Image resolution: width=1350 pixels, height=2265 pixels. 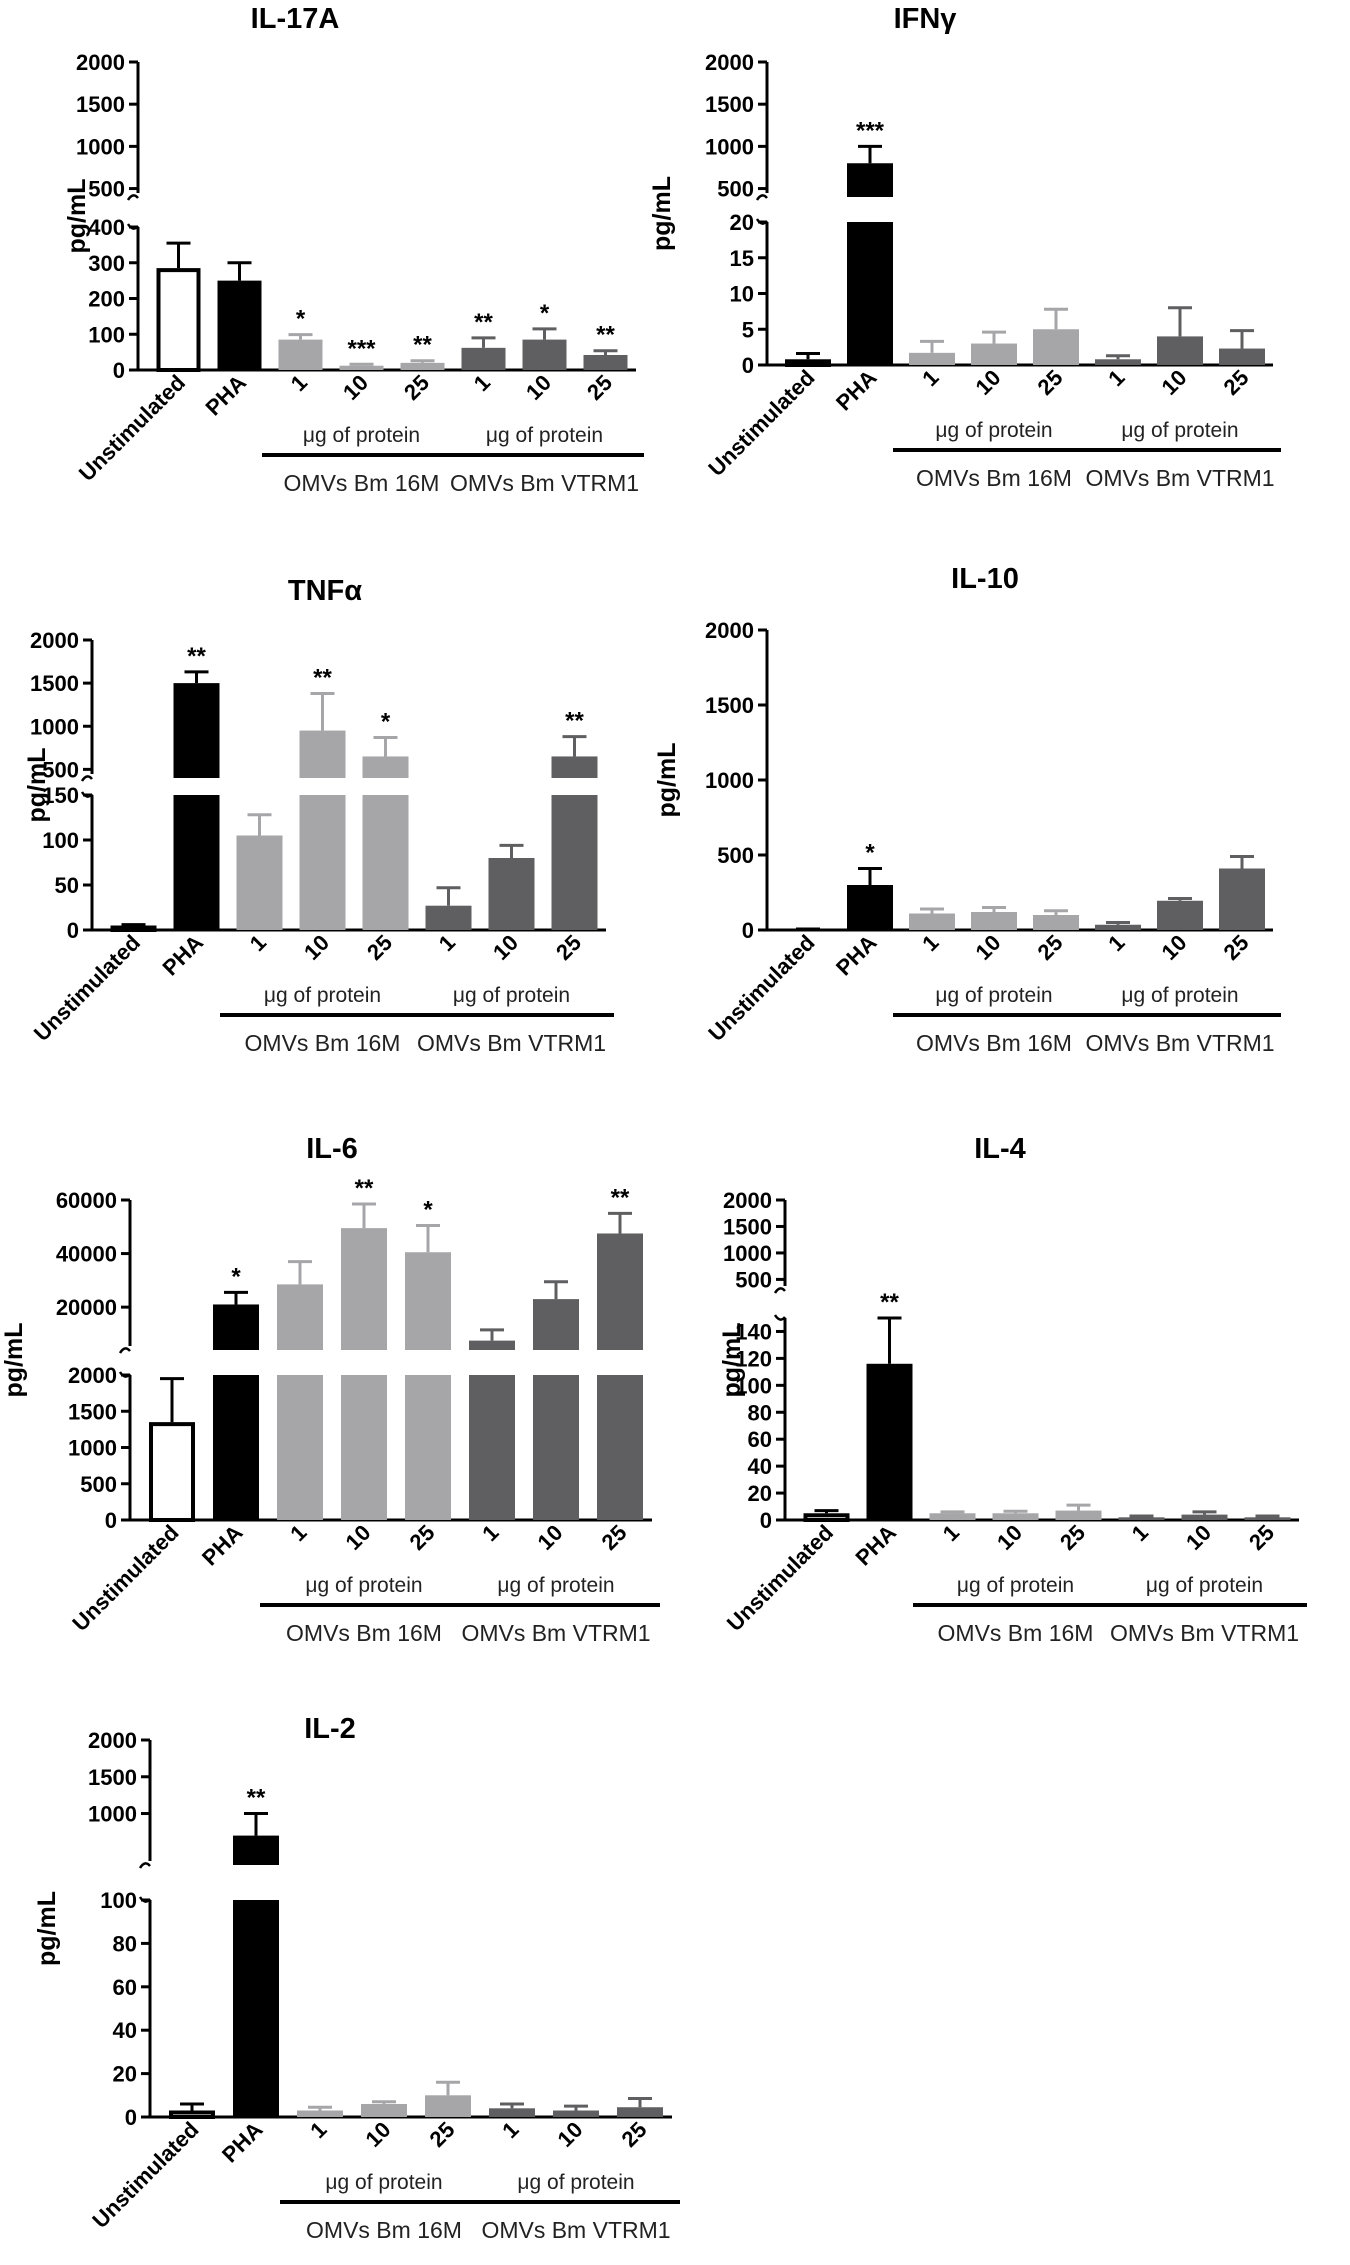 What do you see at coordinates (125, 2030) in the screenshot?
I see `y-tick-label: 40` at bounding box center [125, 2030].